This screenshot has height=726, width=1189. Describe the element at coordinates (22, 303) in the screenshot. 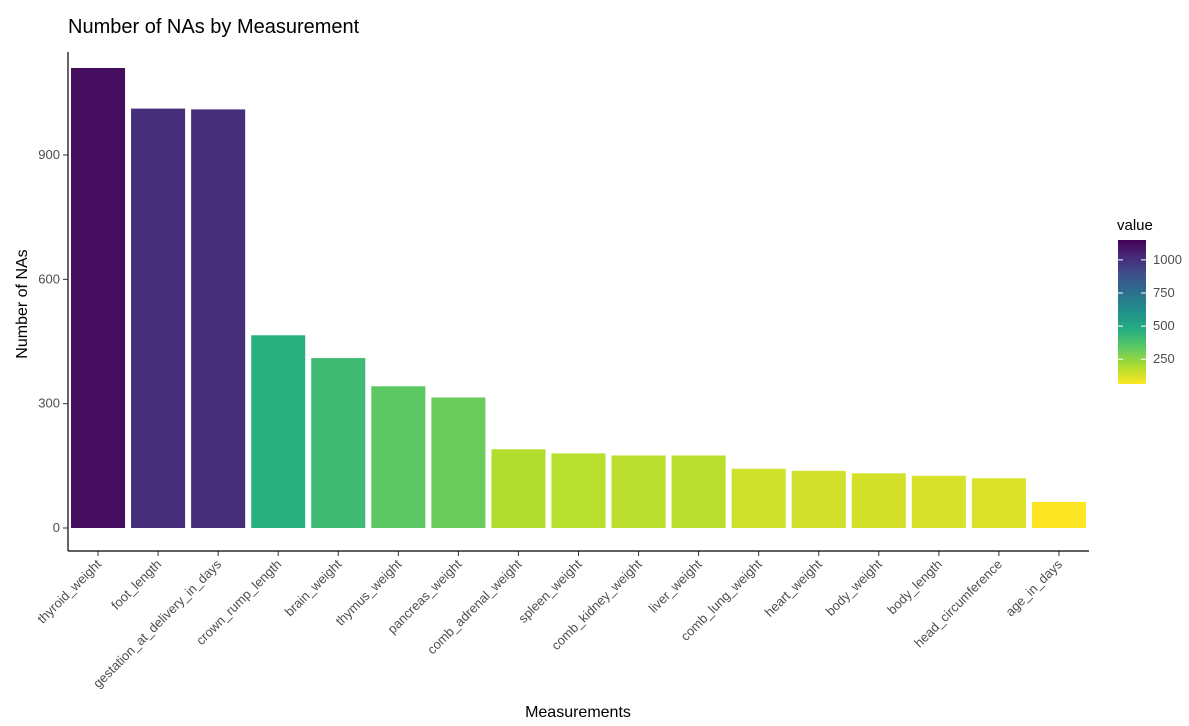

I see `y-axis-title: Number of NAs` at that location.